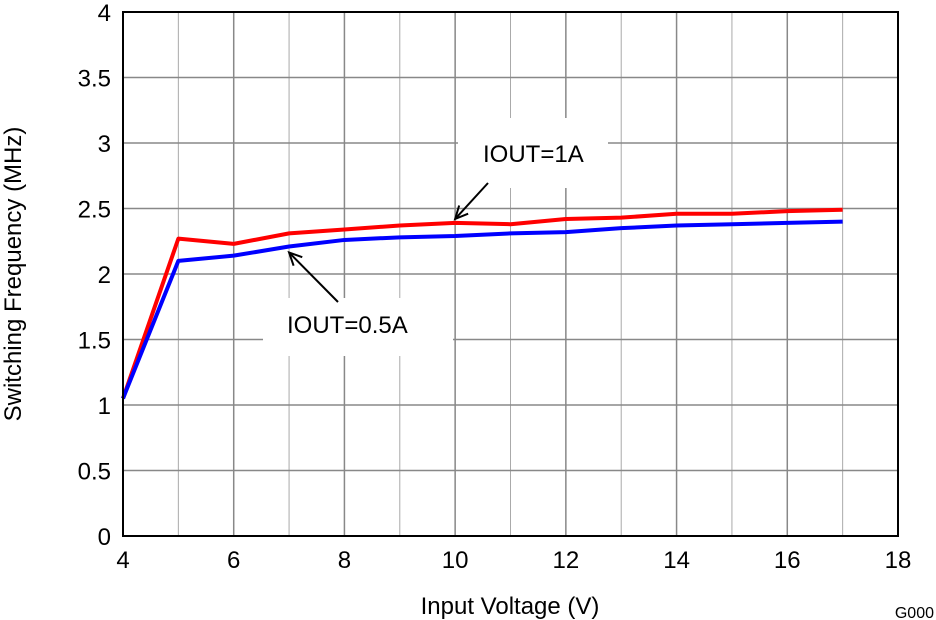 This screenshot has height=620, width=936. Describe the element at coordinates (566, 560) in the screenshot. I see `x-tick-label: 12` at that location.